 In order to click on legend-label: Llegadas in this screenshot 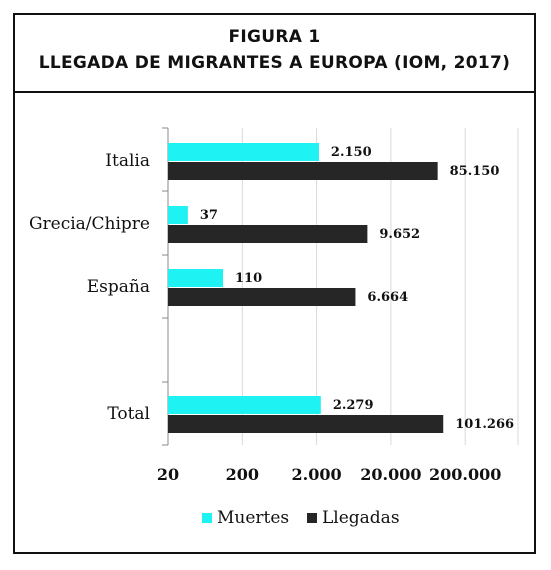, I will do `click(361, 518)`.